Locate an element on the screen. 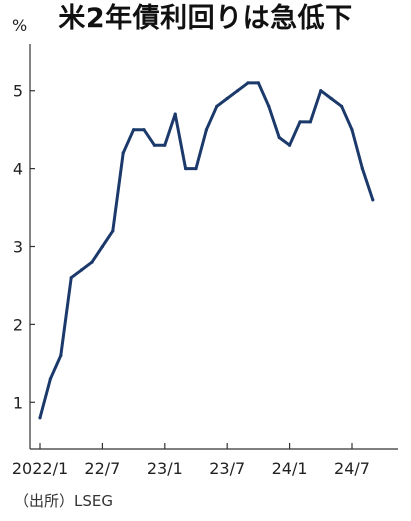 The image size is (411, 521). y-unit-label: % is located at coordinates (20, 25).